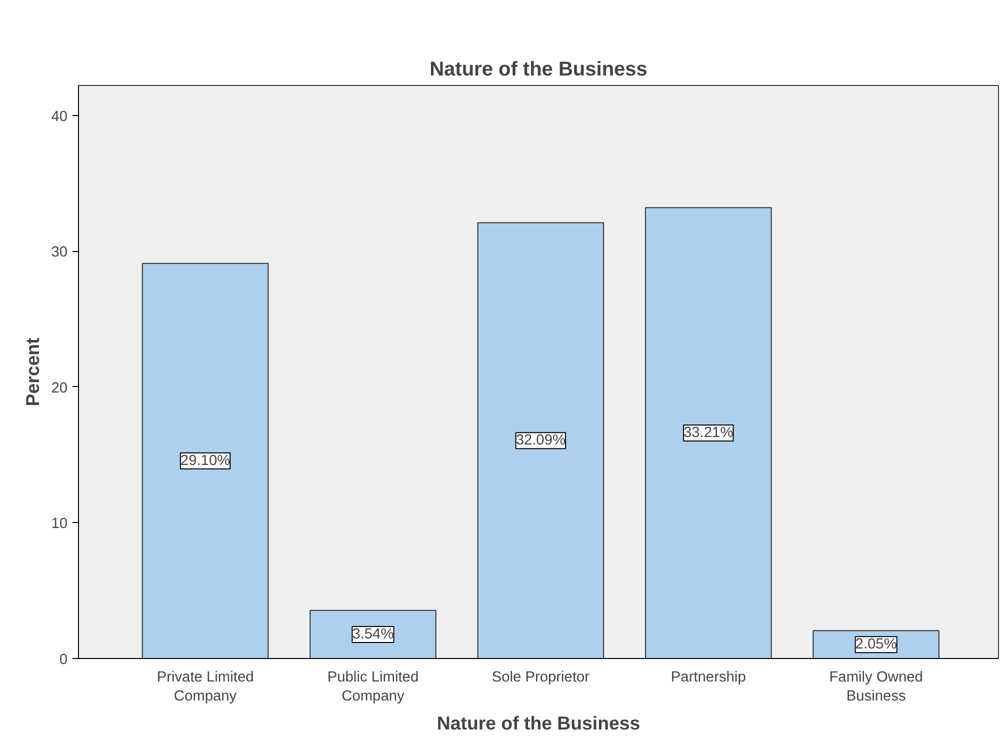 This screenshot has height=748, width=1000. What do you see at coordinates (876, 644) in the screenshot?
I see `data-label: 2.05%` at bounding box center [876, 644].